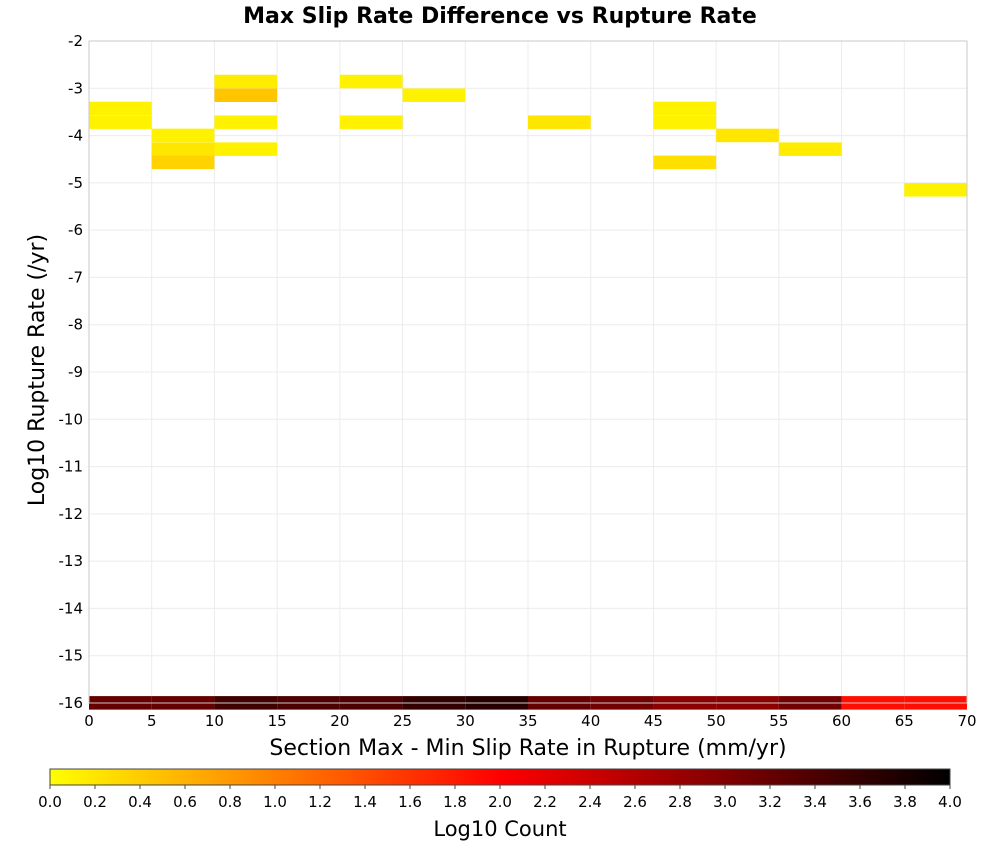 The height and width of the screenshot is (850, 1000). I want to click on y-tick-label: -8, so click(75, 325).